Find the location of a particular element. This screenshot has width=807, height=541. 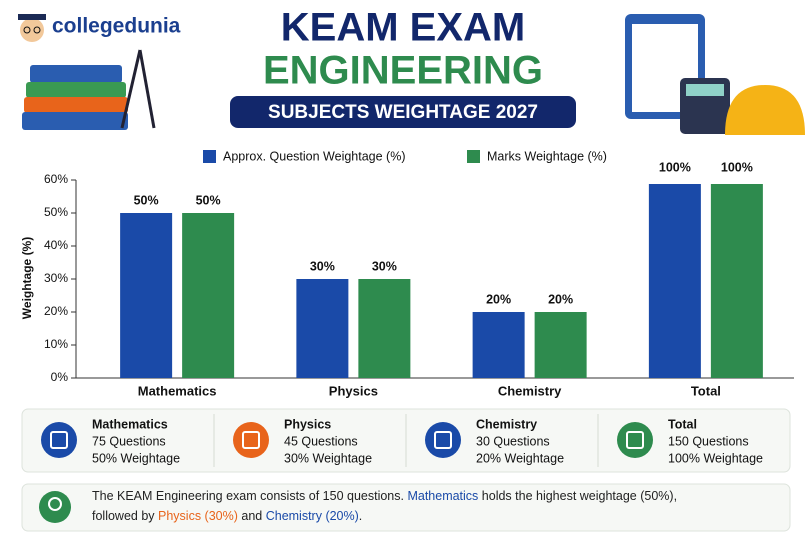

books-illustration is located at coordinates (89, 89).